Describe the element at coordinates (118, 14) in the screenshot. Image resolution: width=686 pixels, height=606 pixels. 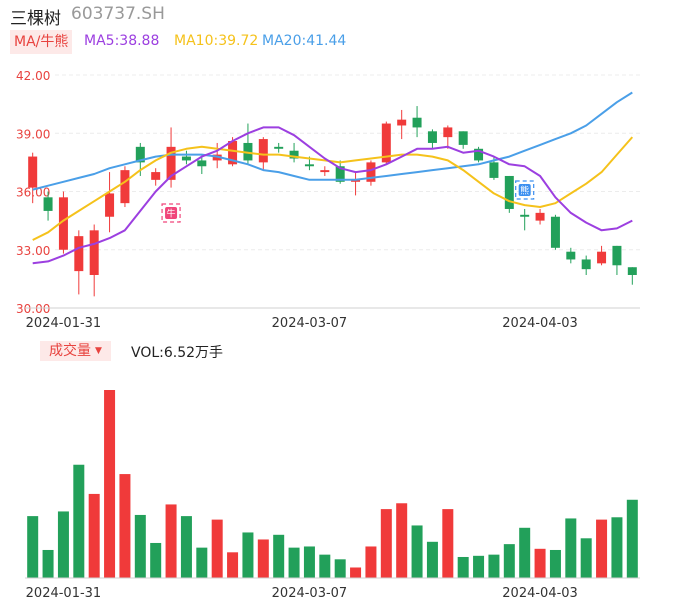
I see `stock-code: 603737.SH` at that location.